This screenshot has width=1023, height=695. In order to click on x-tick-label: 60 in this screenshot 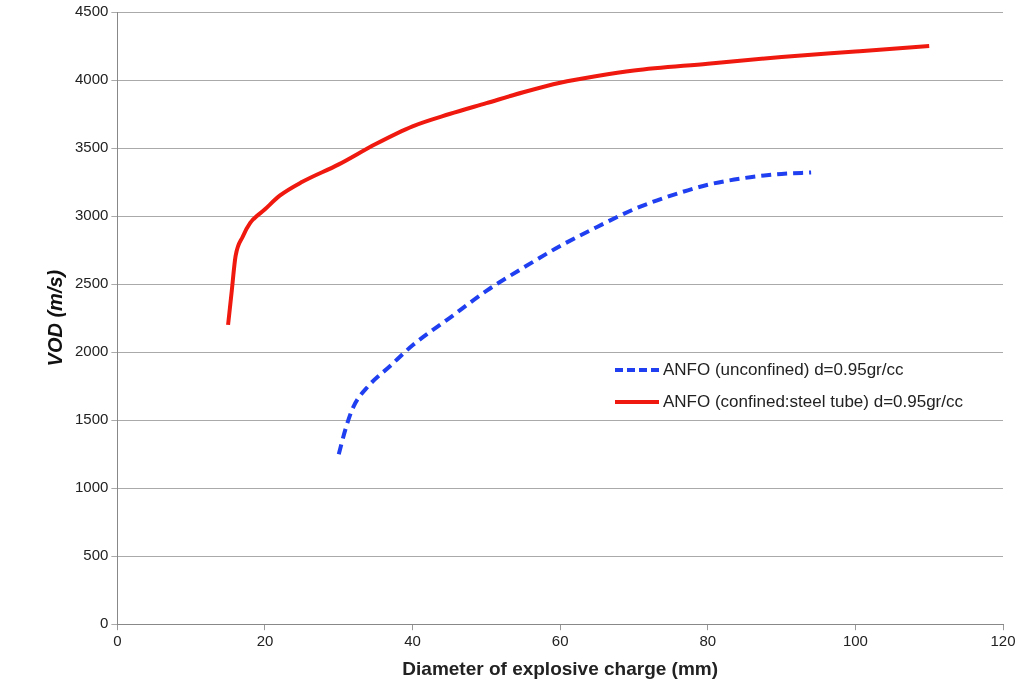, I will do `click(560, 641)`.